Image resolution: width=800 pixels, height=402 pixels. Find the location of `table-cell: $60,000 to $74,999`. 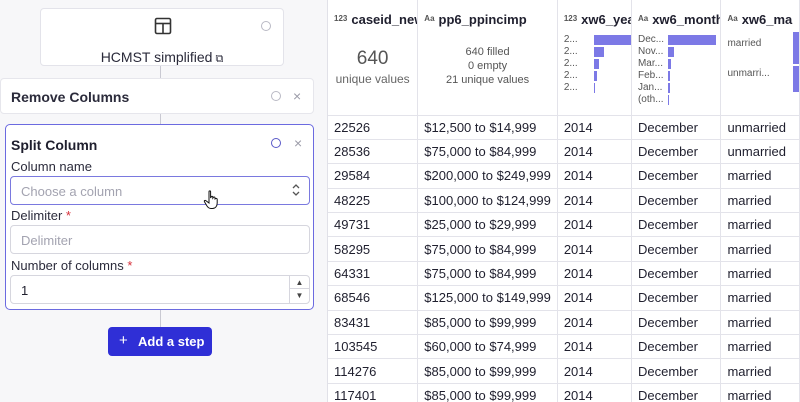

table-cell: $60,000 to $74,999 is located at coordinates (487, 347).